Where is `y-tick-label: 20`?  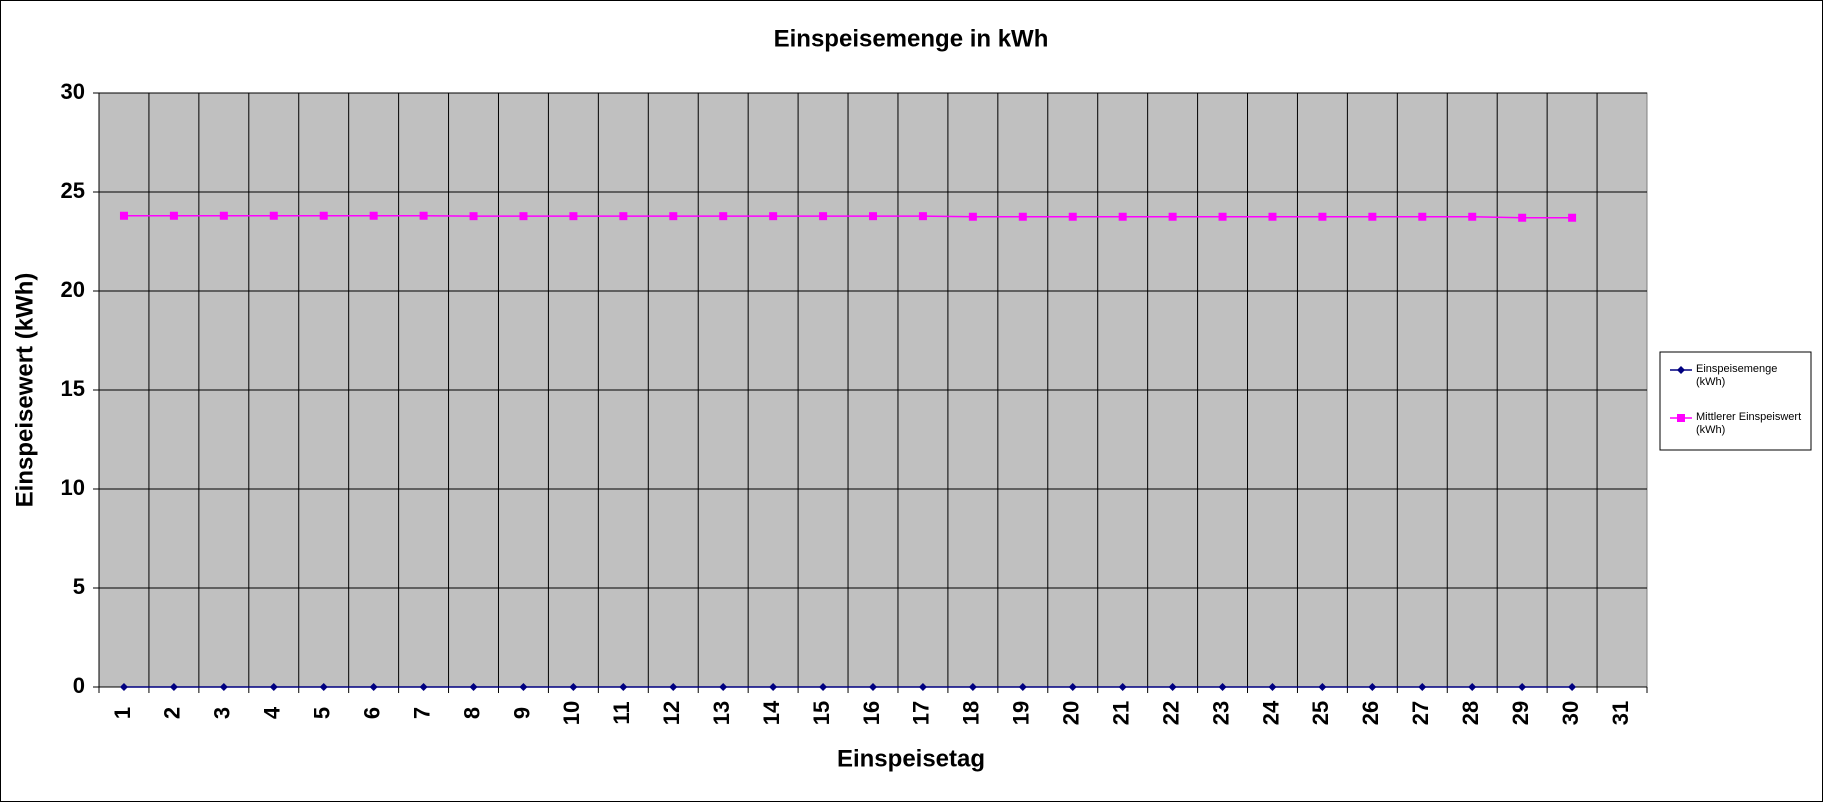 y-tick-label: 20 is located at coordinates (73, 289).